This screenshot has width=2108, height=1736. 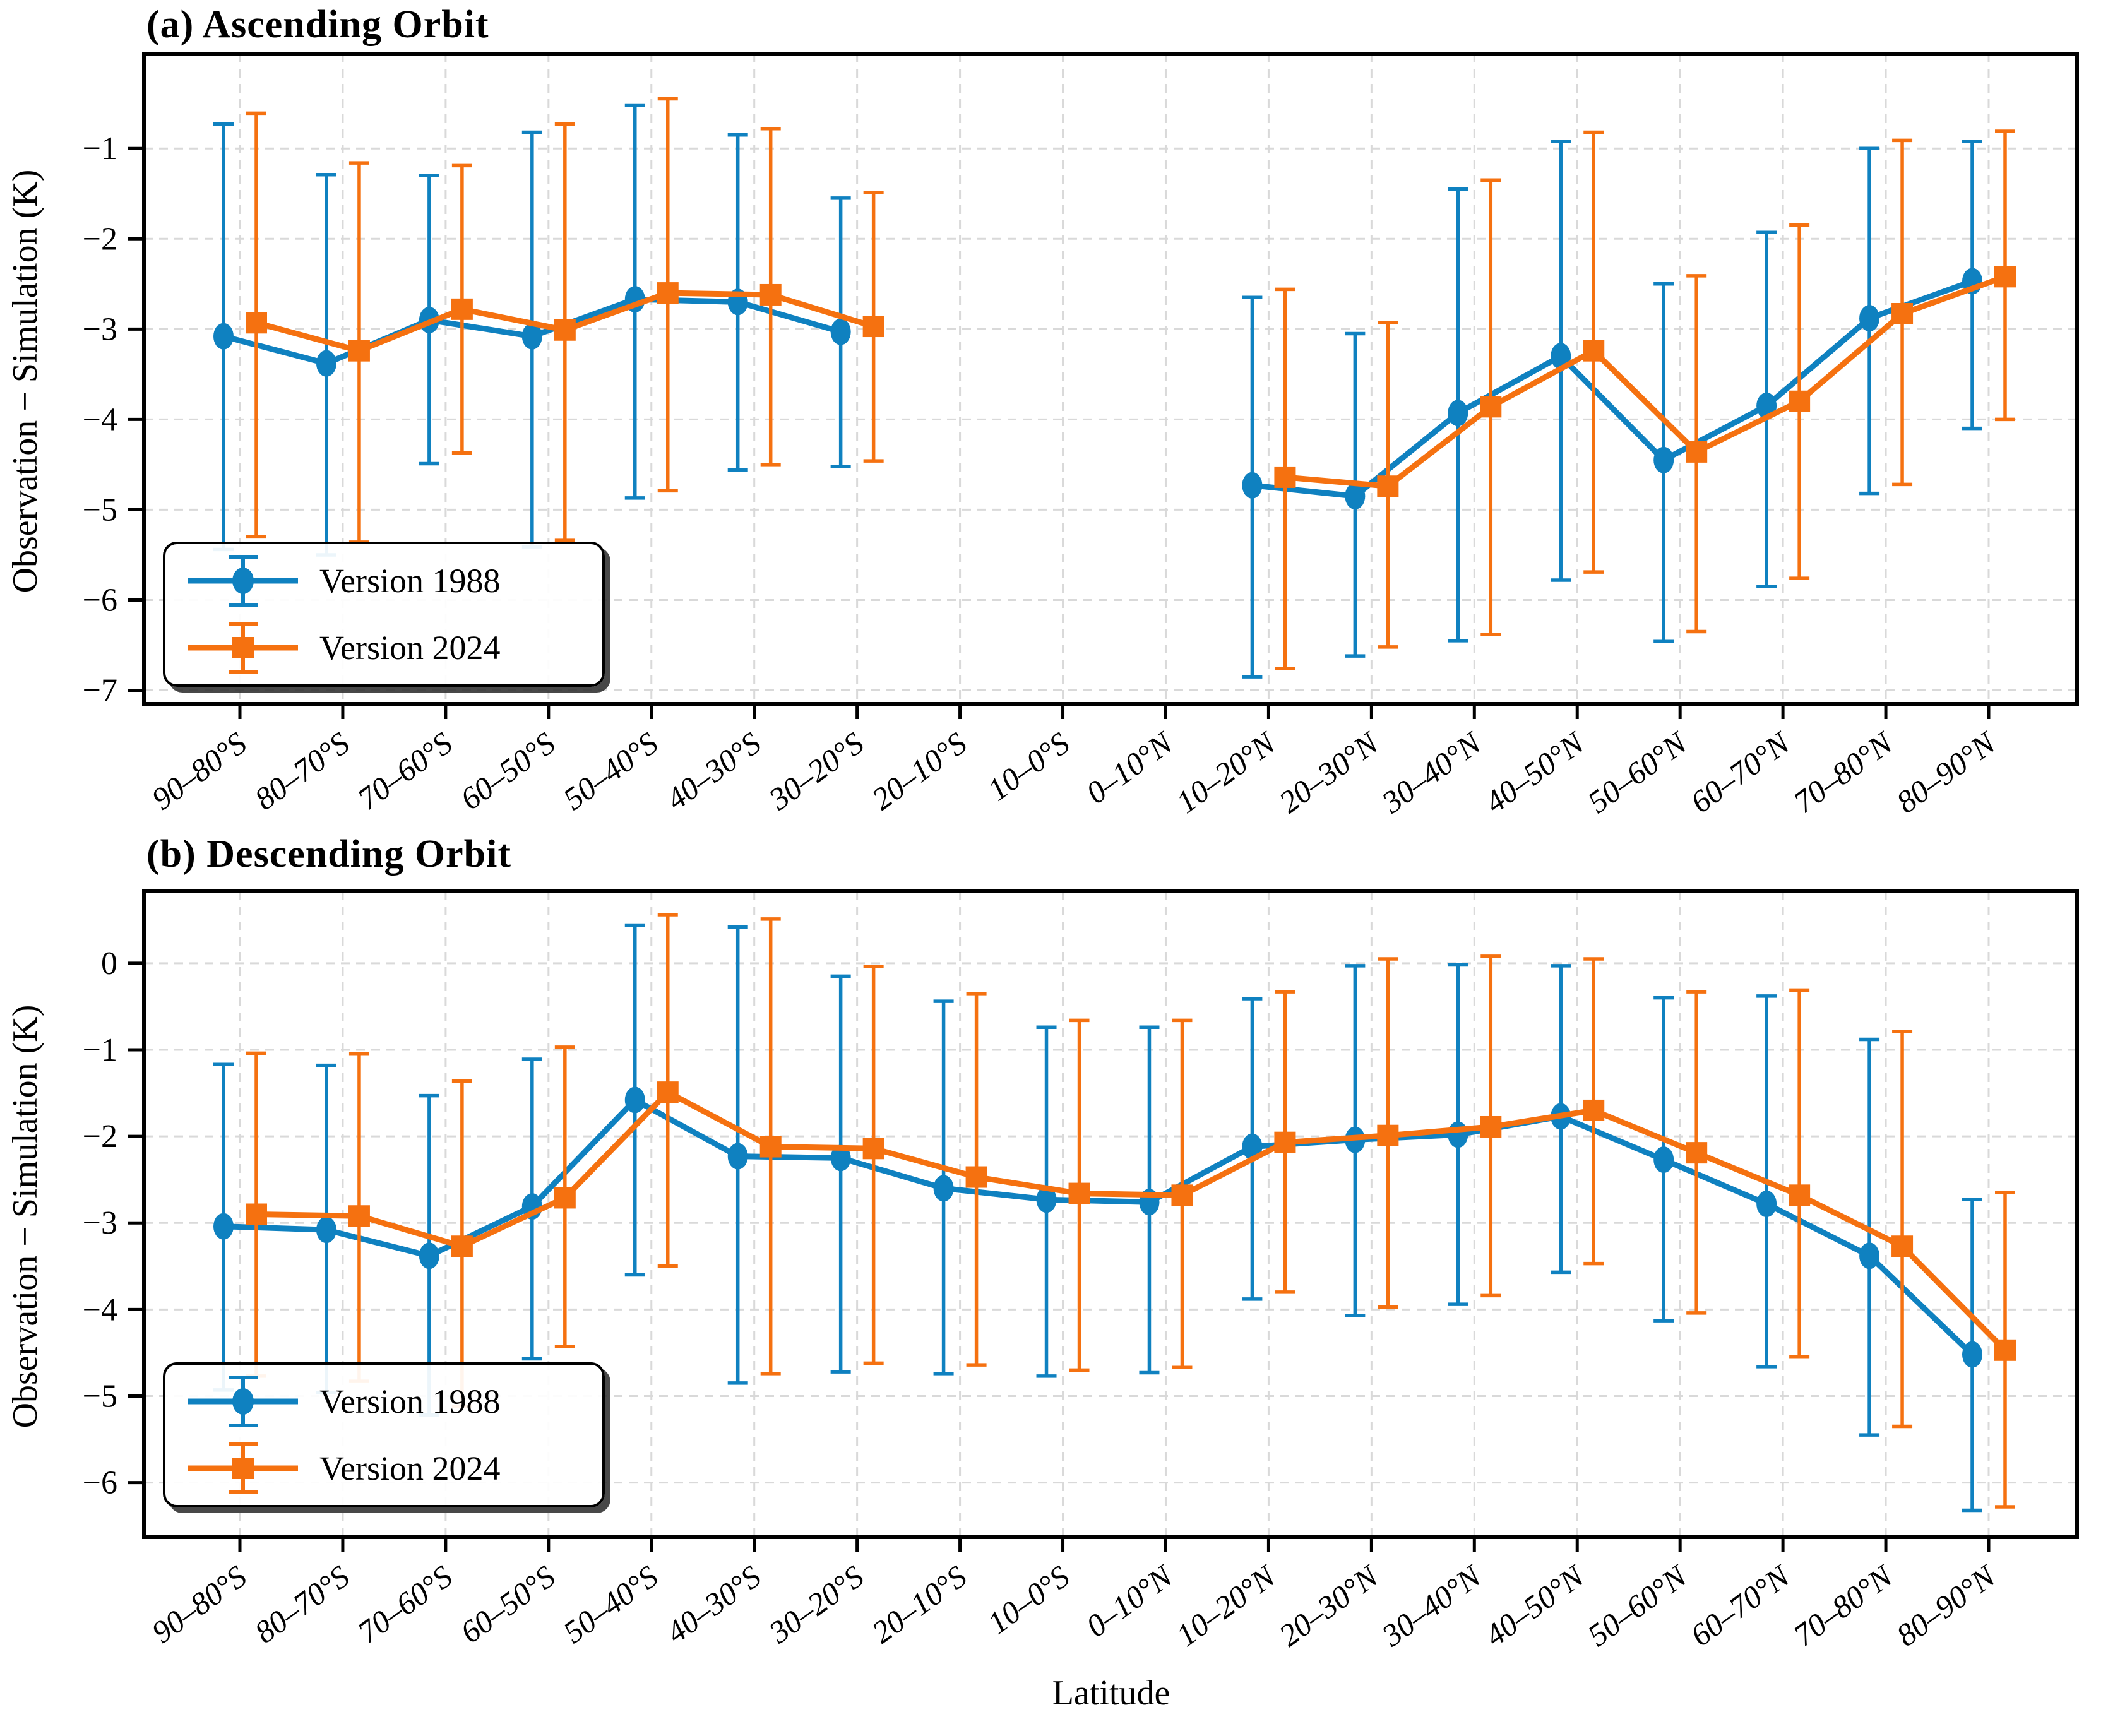 I want to click on legend-panel-b: Version 1988 Version 2024, so click(x=384, y=1435).